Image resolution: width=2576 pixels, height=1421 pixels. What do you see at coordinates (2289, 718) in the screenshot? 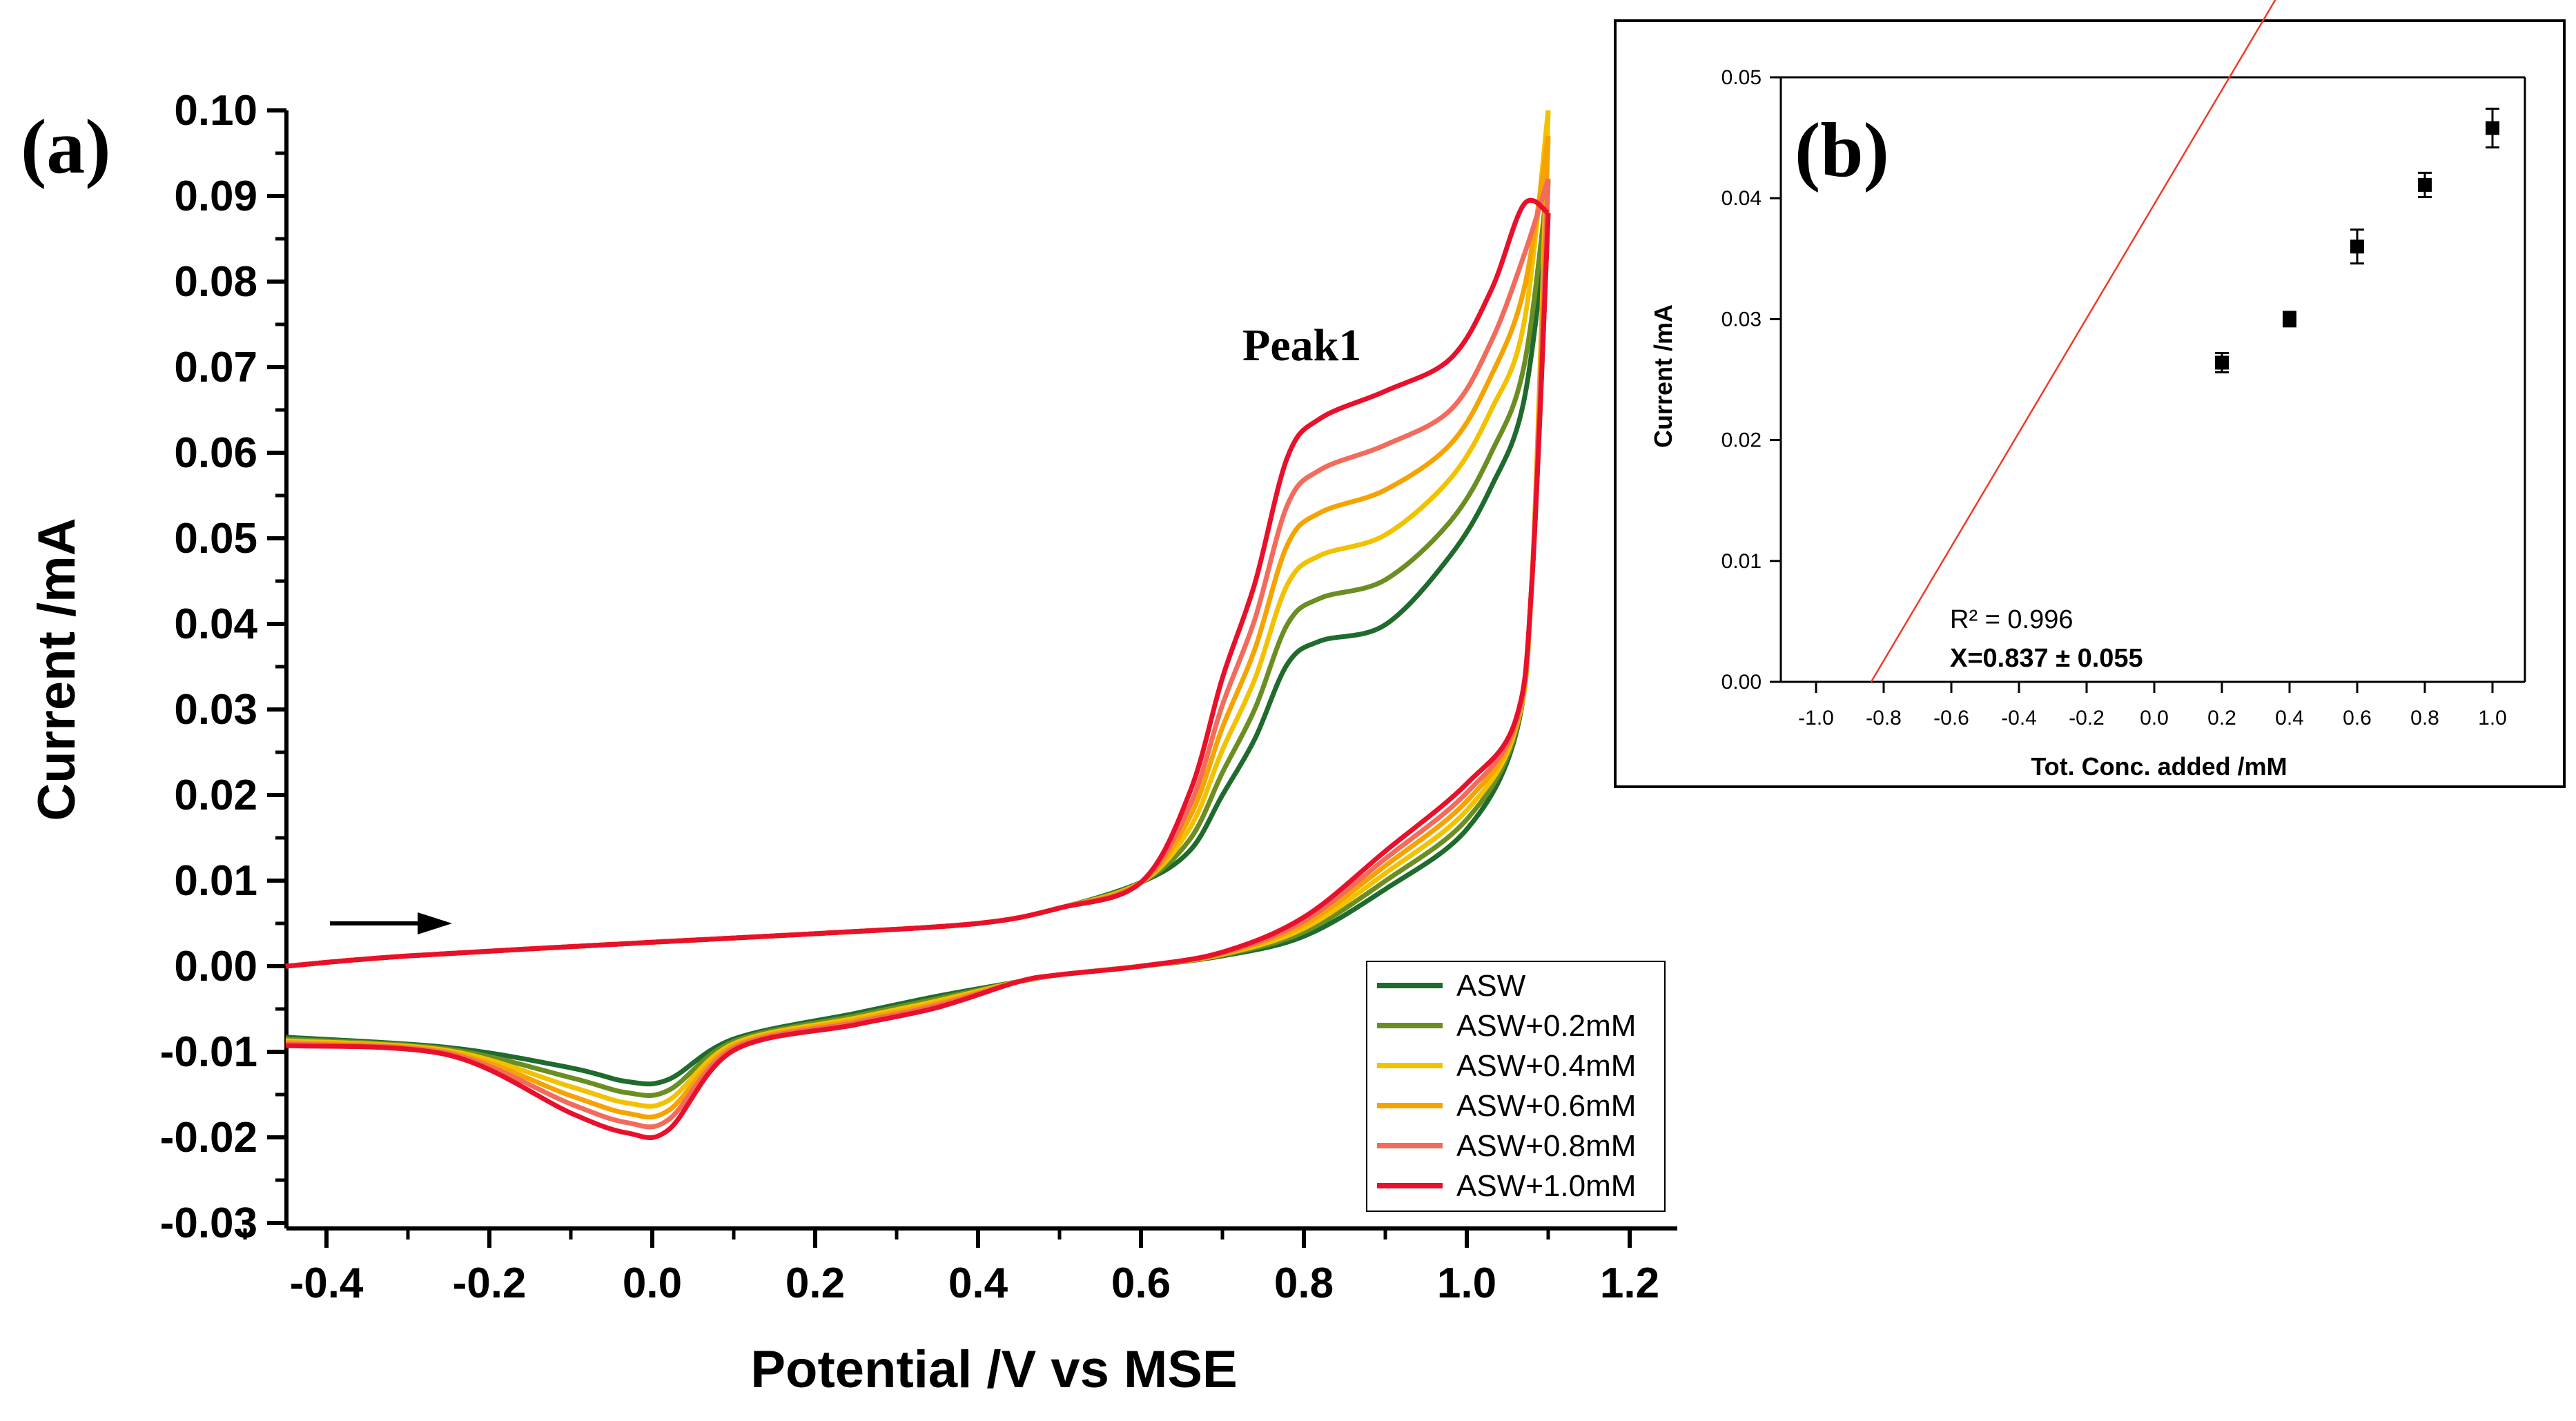
I see `x-tick-label-b: 0.4` at bounding box center [2289, 718].